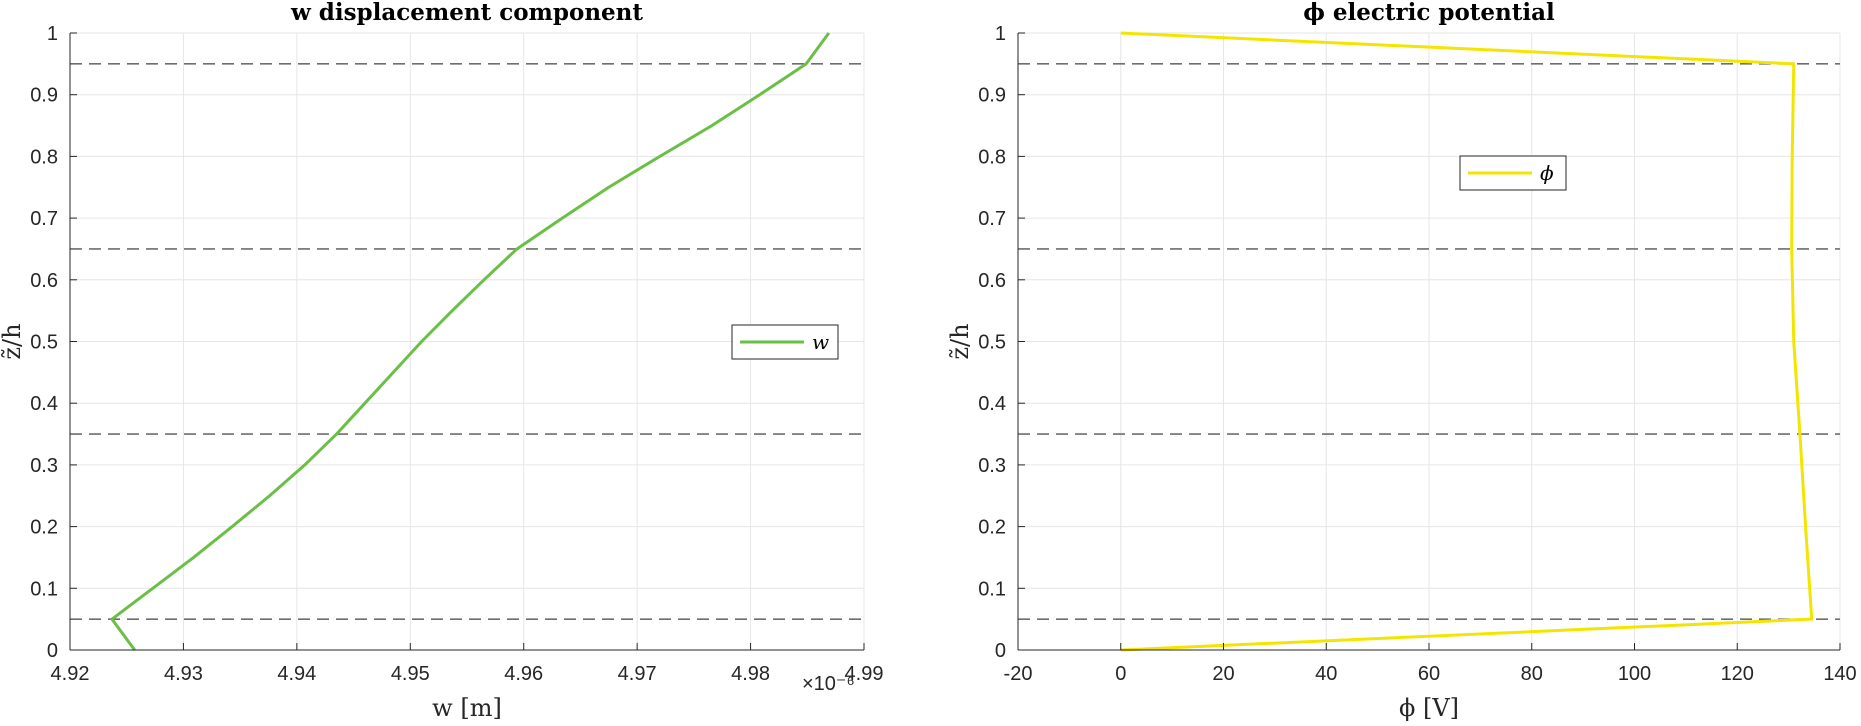  What do you see at coordinates (864, 674) in the screenshot?
I see `x-tick-label: 4.99` at bounding box center [864, 674].